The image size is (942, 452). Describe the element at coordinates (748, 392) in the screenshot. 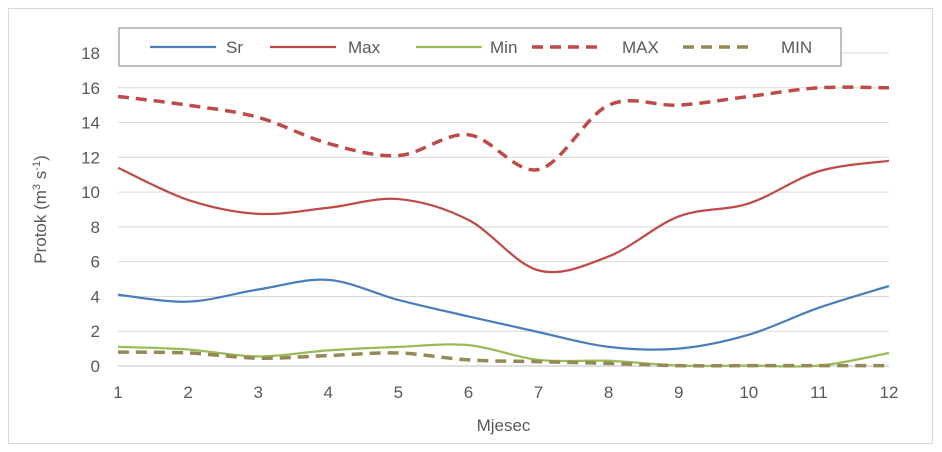

I see `x-tick-label: 10` at that location.